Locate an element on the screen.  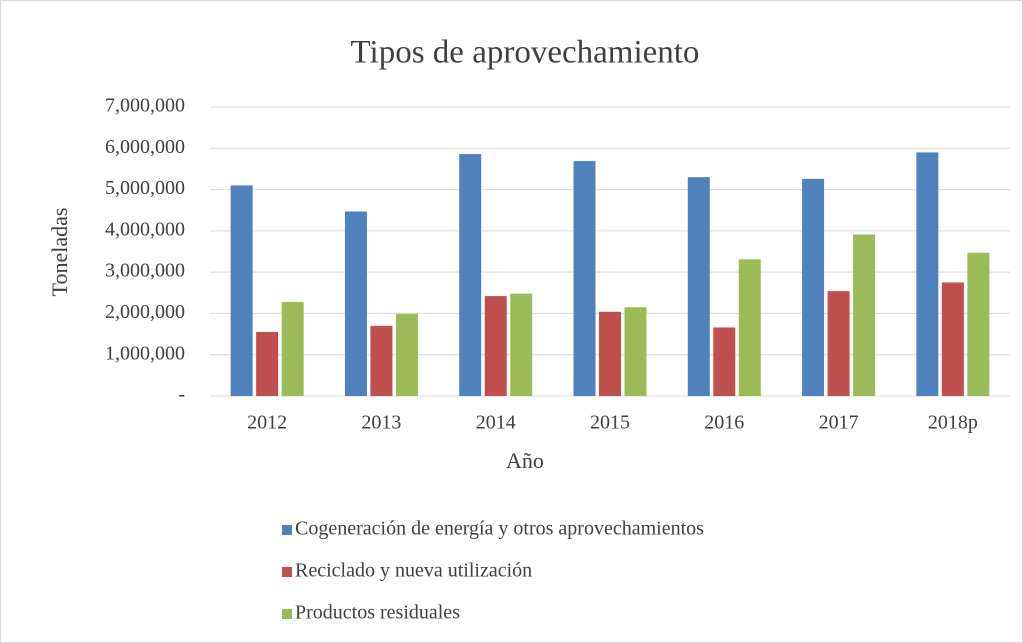
y-tick-label: 3,000,000 is located at coordinates (145, 271).